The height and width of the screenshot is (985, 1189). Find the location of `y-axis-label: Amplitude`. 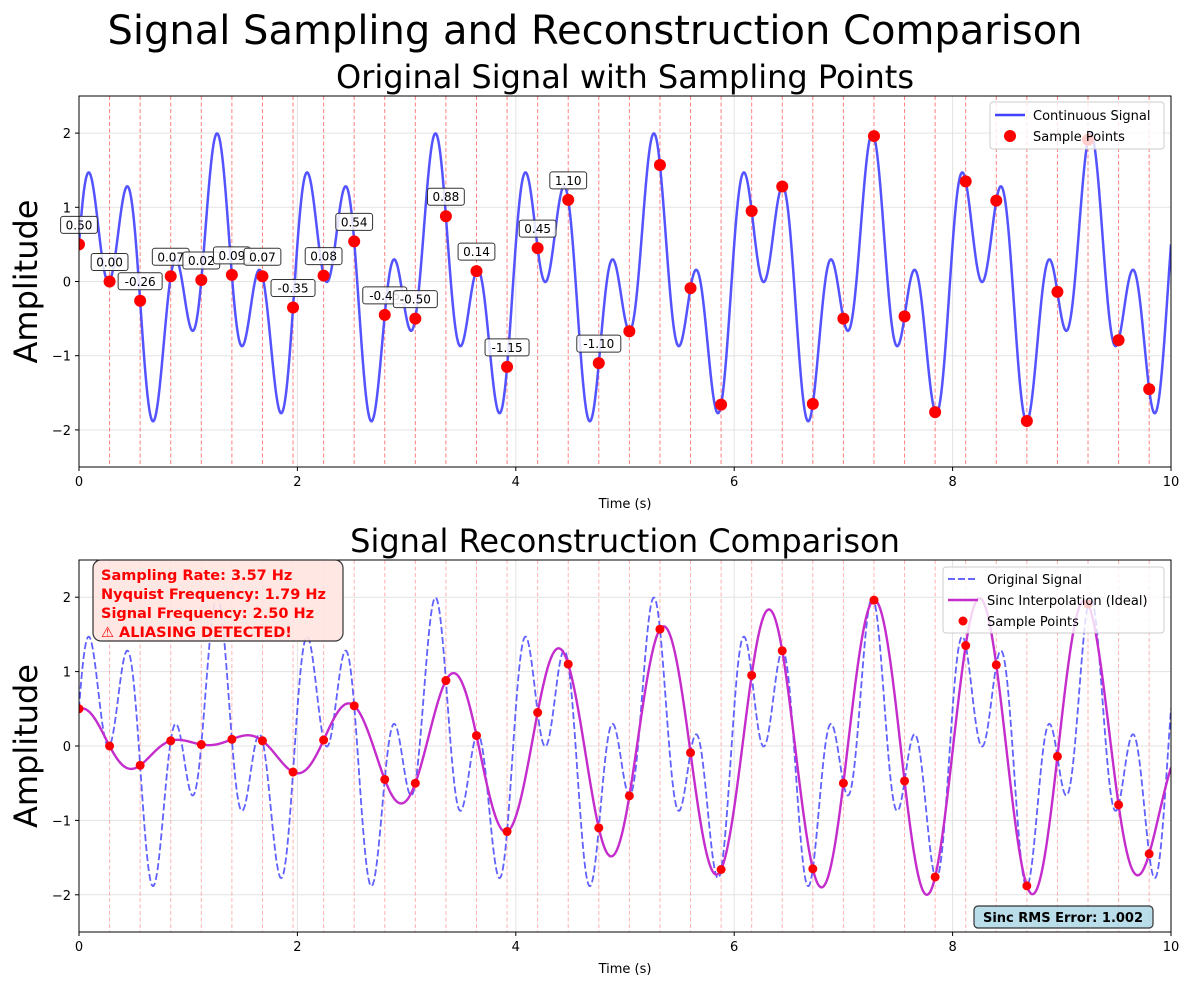

y-axis-label: Amplitude is located at coordinates (26, 282).